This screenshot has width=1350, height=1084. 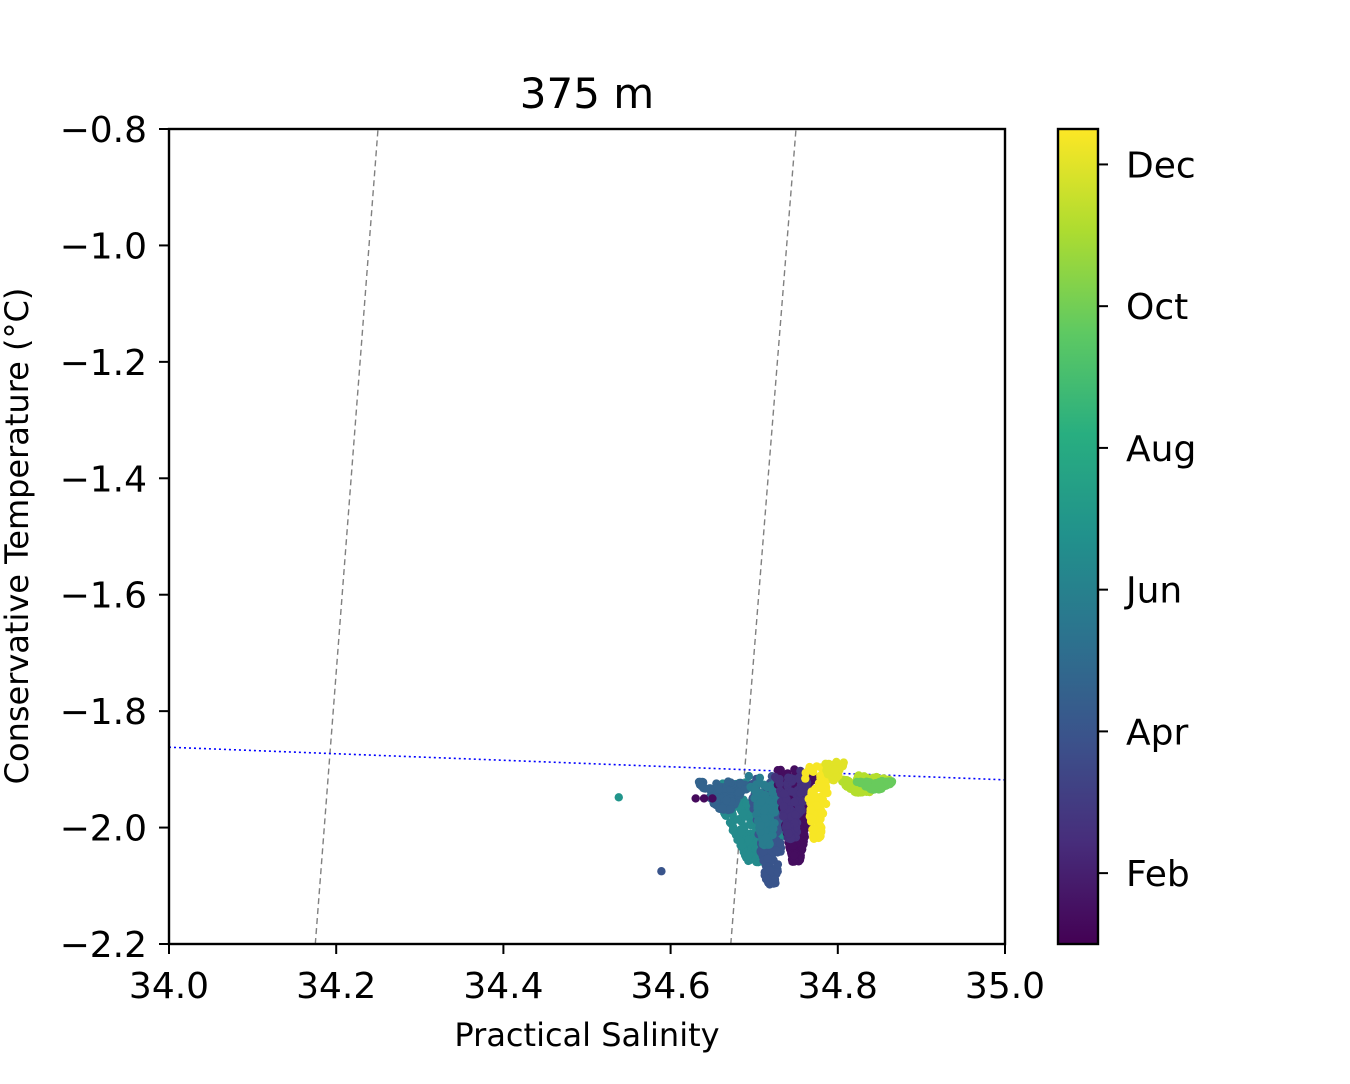 What do you see at coordinates (336, 986) in the screenshot?
I see `x-tick-label: 34.2` at bounding box center [336, 986].